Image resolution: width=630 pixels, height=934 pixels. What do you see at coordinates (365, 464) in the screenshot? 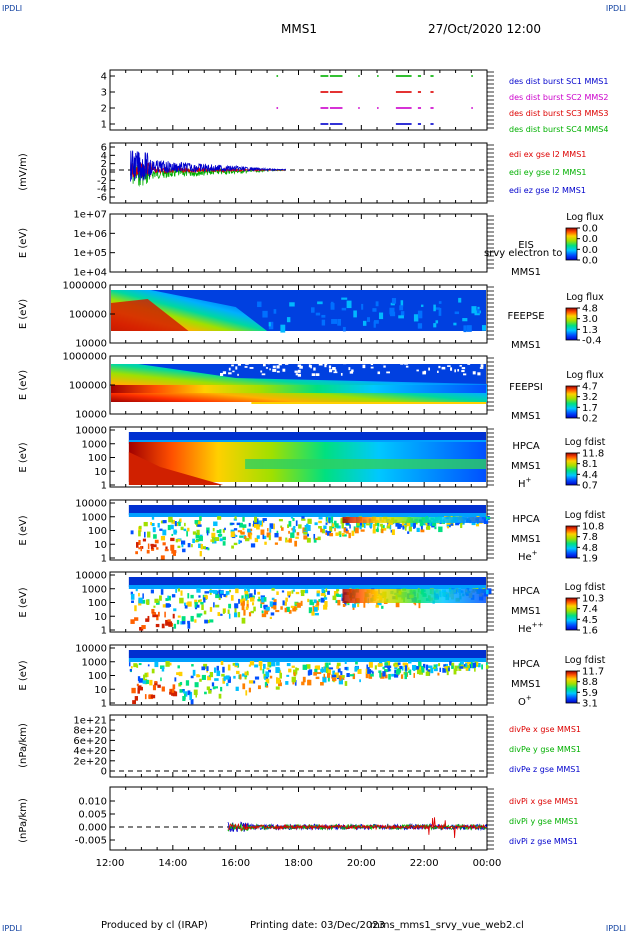
I see `hpca_h-mid-band` at bounding box center [365, 464].